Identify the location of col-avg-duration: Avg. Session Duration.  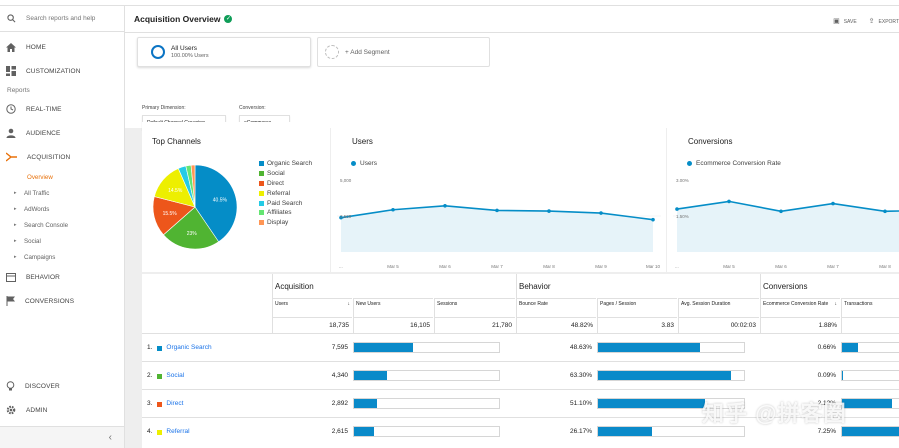
(718, 308).